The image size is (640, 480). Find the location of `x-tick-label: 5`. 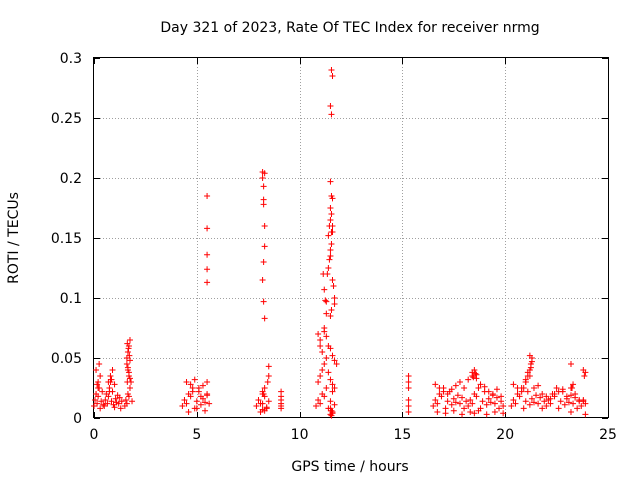

x-tick-label: 5 is located at coordinates (196, 435).